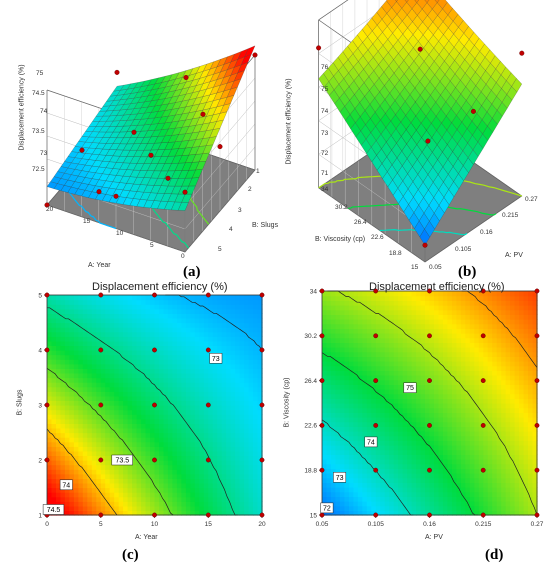 This screenshot has height=566, width=550. I want to click on y-tick-b-3: 26.4, so click(360, 222).